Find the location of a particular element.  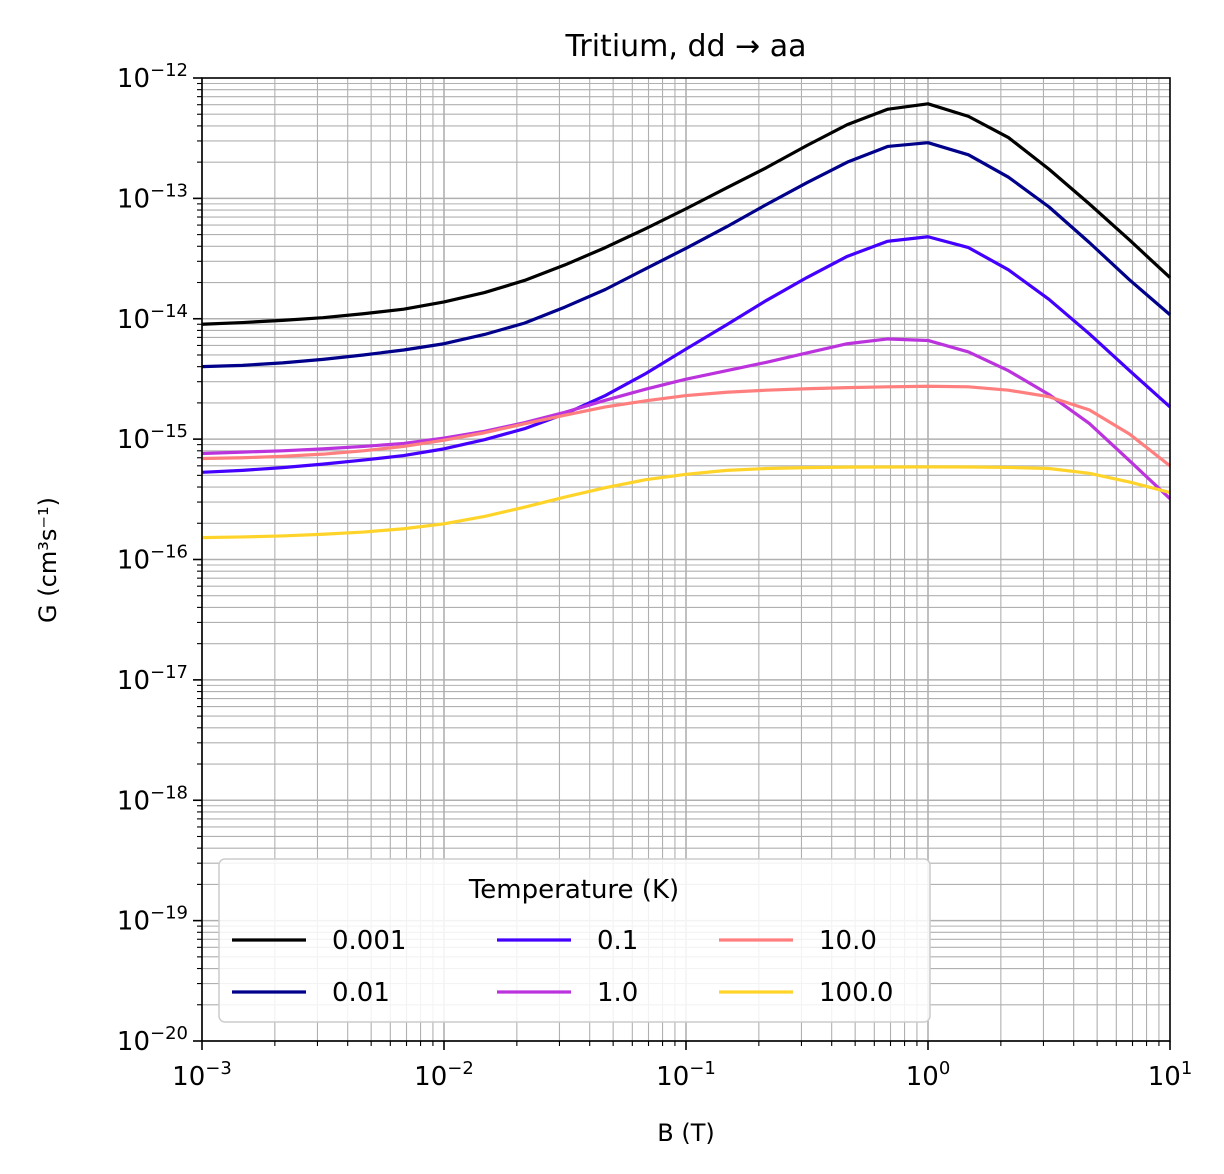

chart-title: Tritium, dd → aa is located at coordinates (685, 46).